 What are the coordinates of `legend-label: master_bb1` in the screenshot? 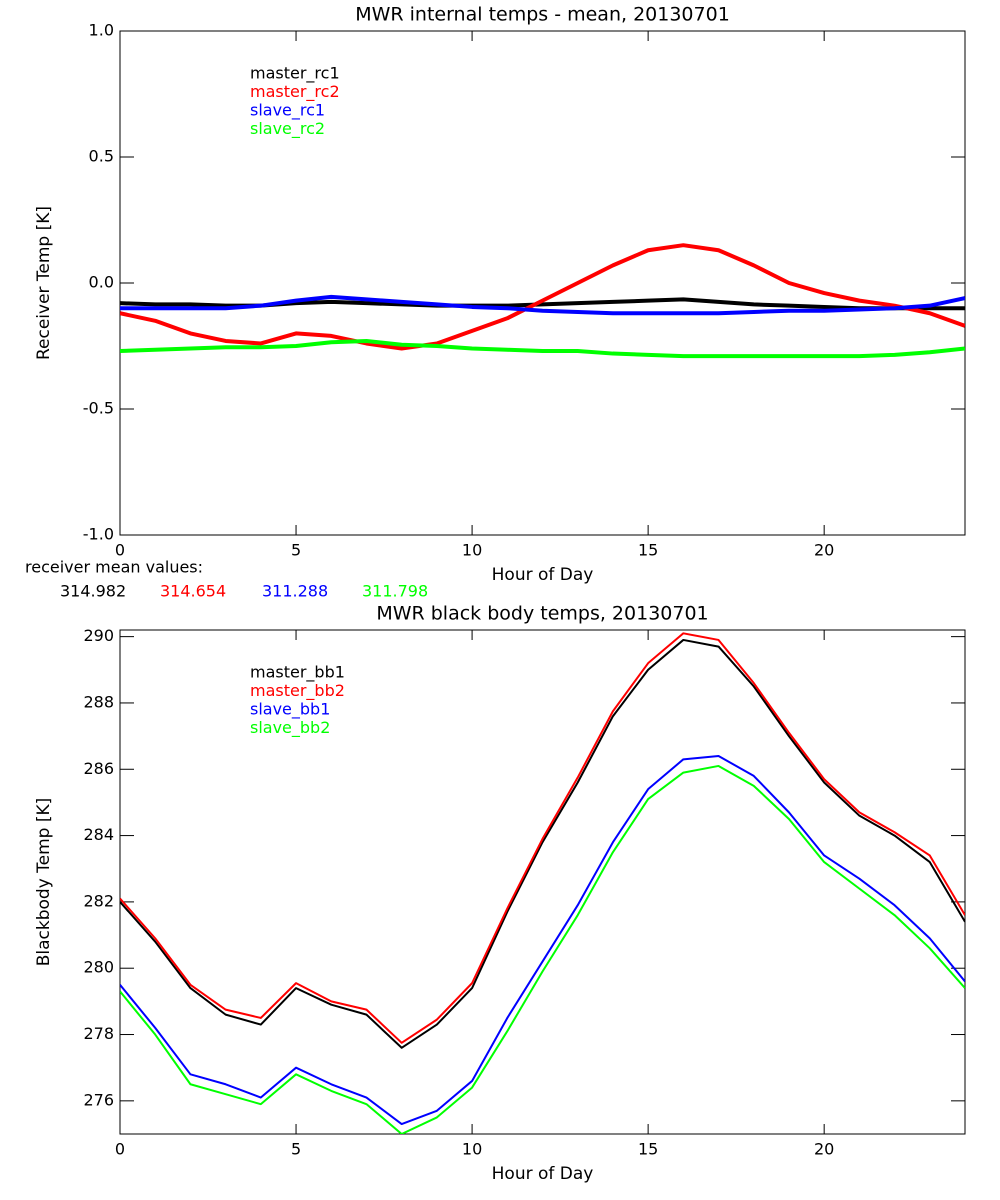 It's located at (297, 673).